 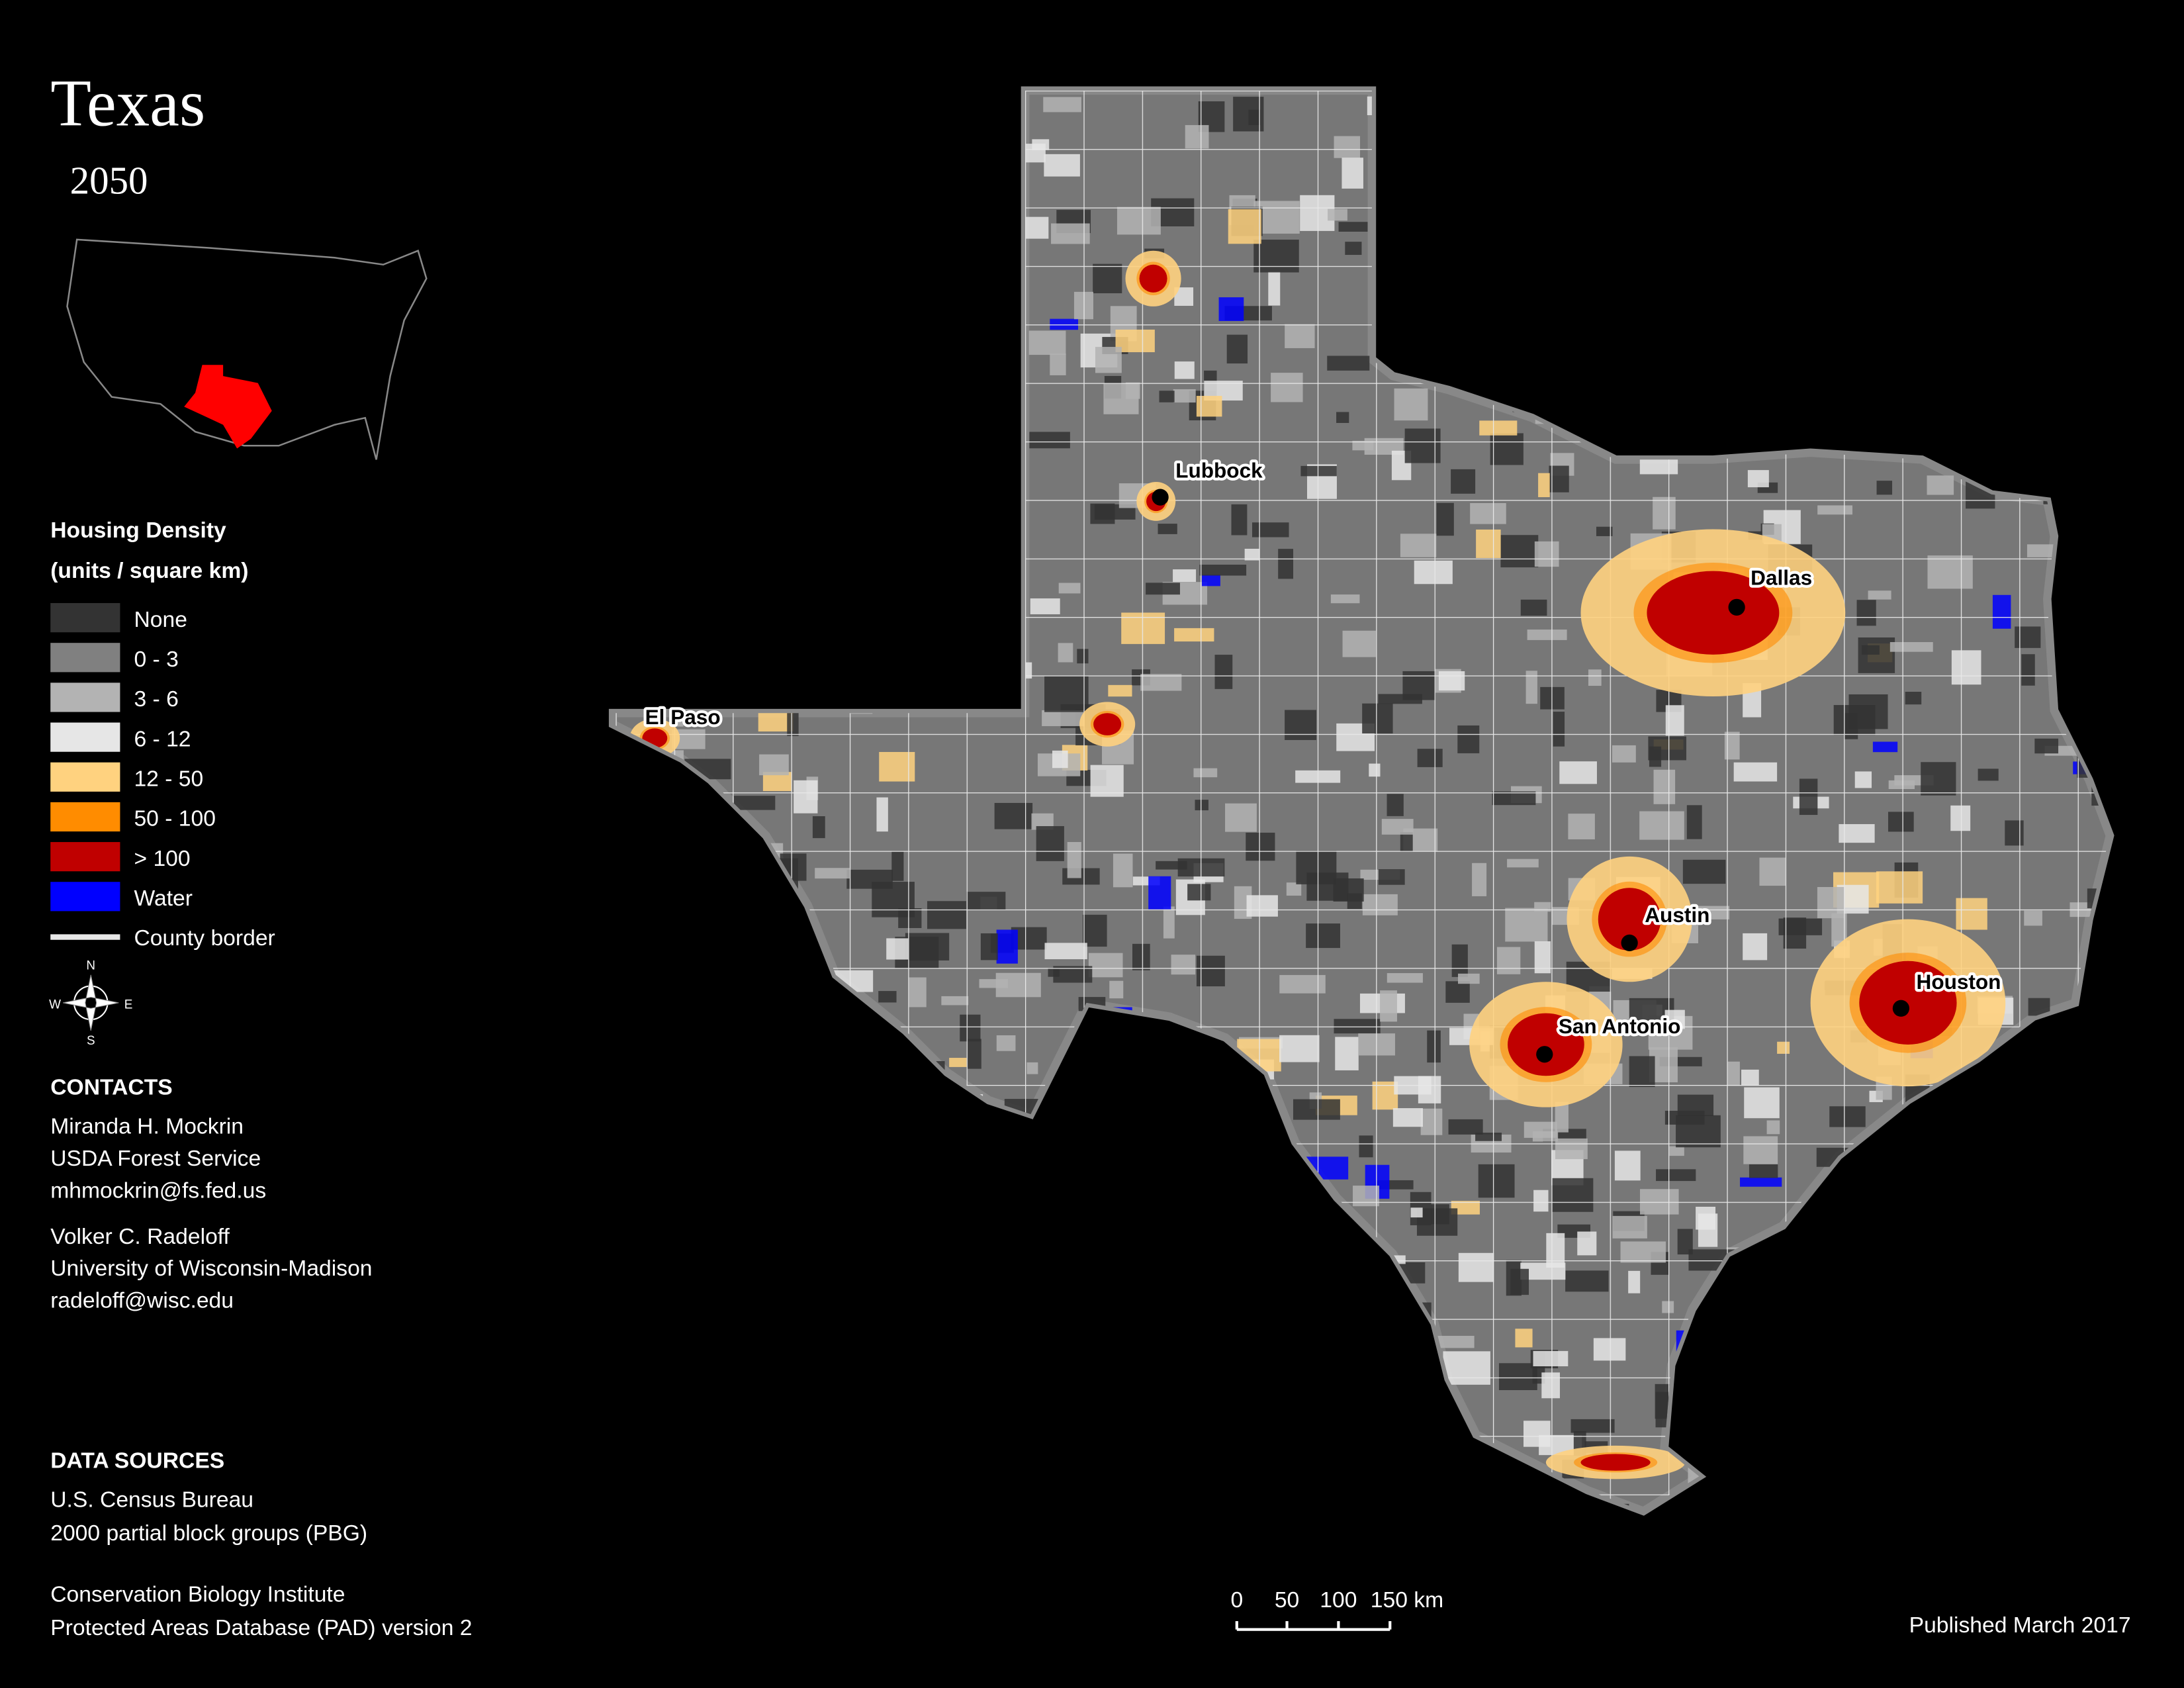 What do you see at coordinates (155, 1159) in the screenshot?
I see `contact-line: USDA Forest Service` at bounding box center [155, 1159].